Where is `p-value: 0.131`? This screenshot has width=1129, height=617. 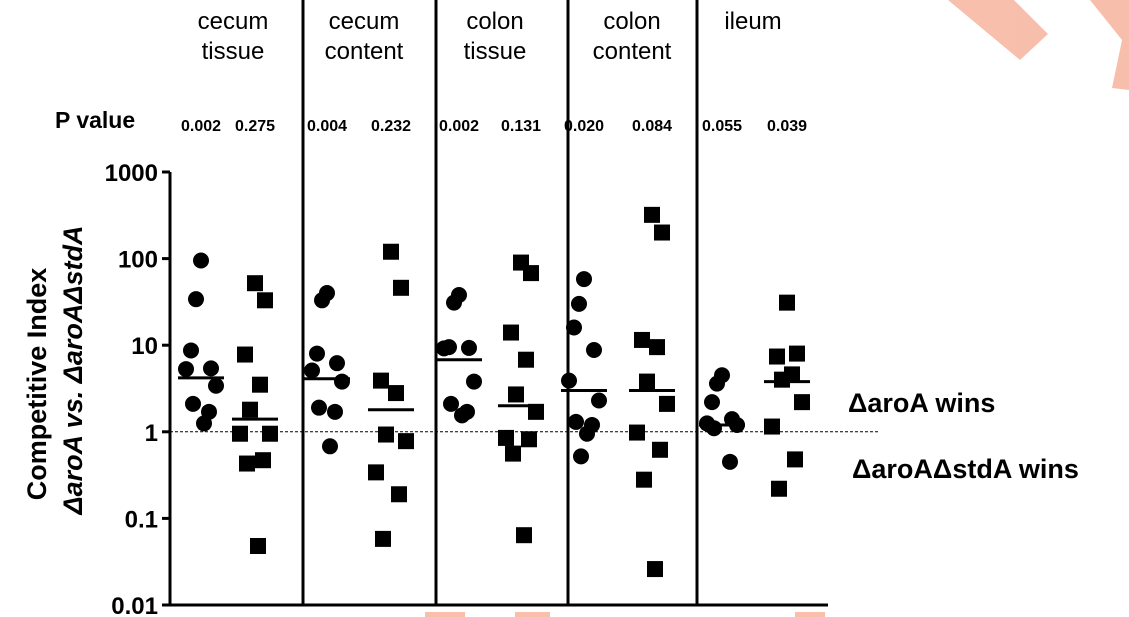 p-value: 0.131 is located at coordinates (521, 126).